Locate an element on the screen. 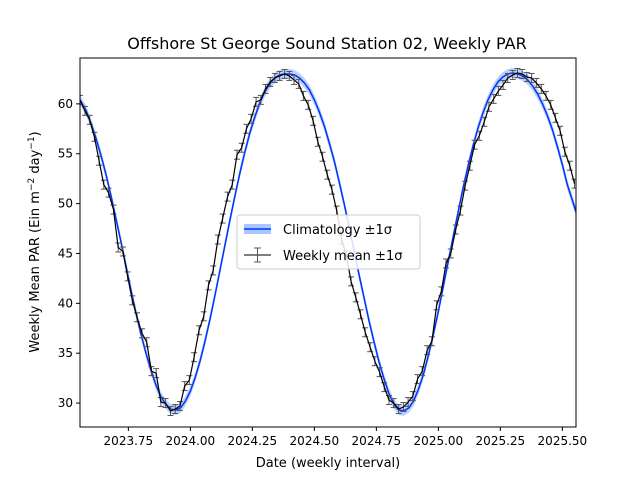  x-axis-label: Date (weekly interval) is located at coordinates (328, 463).